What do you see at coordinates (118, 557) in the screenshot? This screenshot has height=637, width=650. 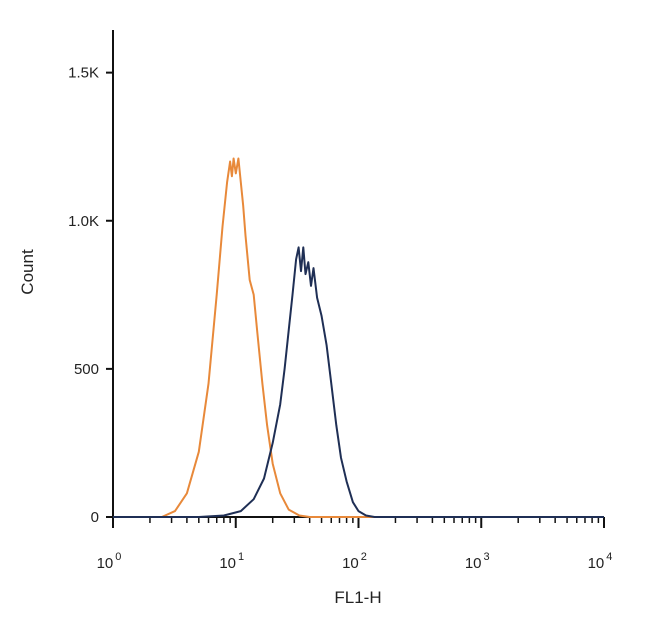 I see `x-tick-exponent: 0` at bounding box center [118, 557].